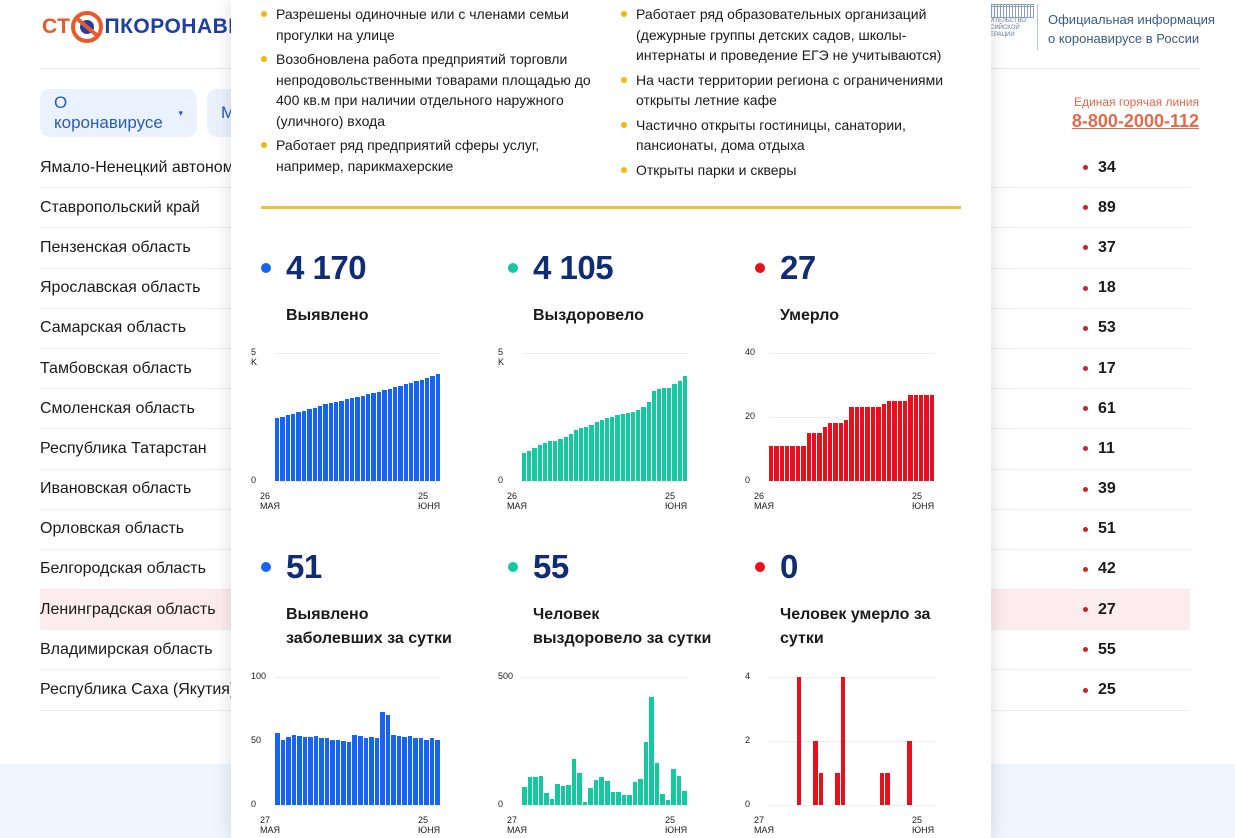 This screenshot has width=1235, height=838. Describe the element at coordinates (1099, 650) in the screenshot. I see `region-value: 55` at that location.